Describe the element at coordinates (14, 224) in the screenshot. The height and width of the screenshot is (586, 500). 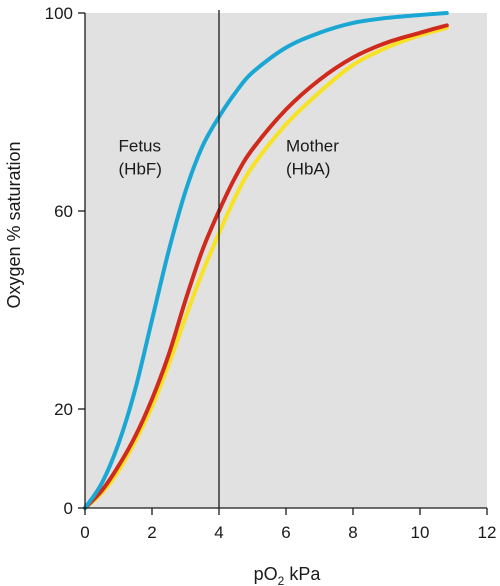
I see `y-axis-title: Oxygen % saturation` at that location.